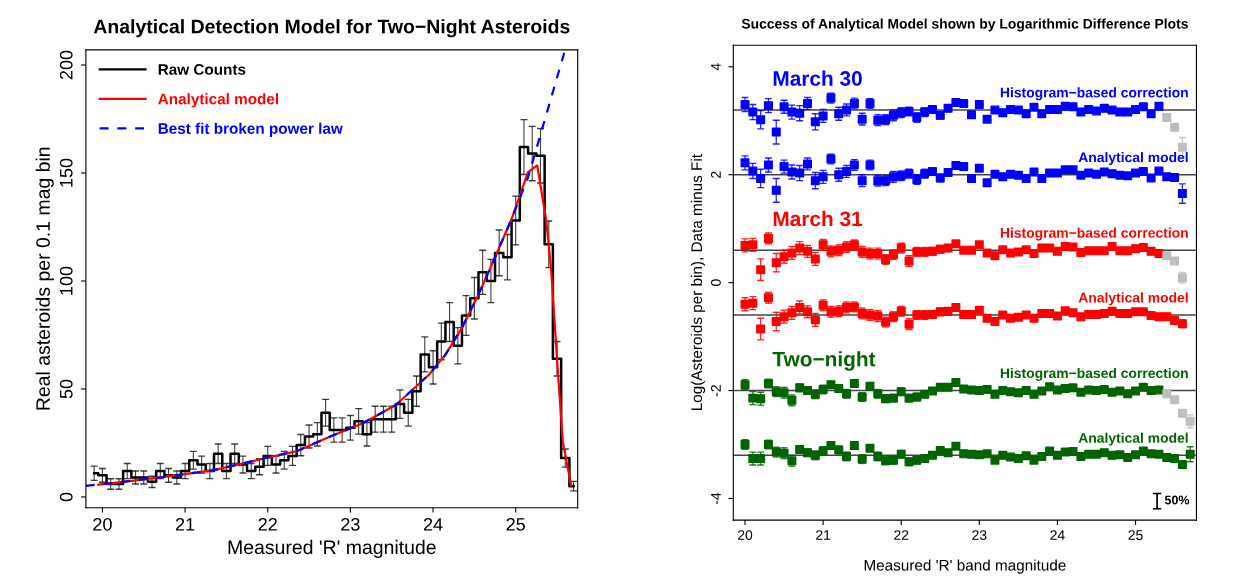 This screenshot has width=1245, height=587. I want to click on annotation: March 30, so click(817, 78).